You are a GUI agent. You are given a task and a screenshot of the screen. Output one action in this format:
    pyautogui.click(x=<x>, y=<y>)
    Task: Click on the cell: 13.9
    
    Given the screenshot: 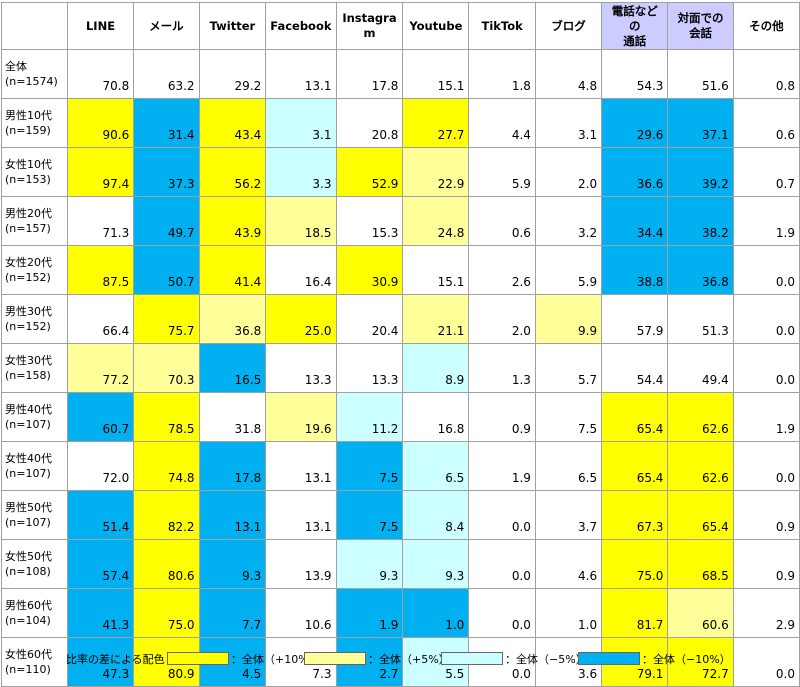 What is the action you would take?
    pyautogui.click(x=301, y=564)
    